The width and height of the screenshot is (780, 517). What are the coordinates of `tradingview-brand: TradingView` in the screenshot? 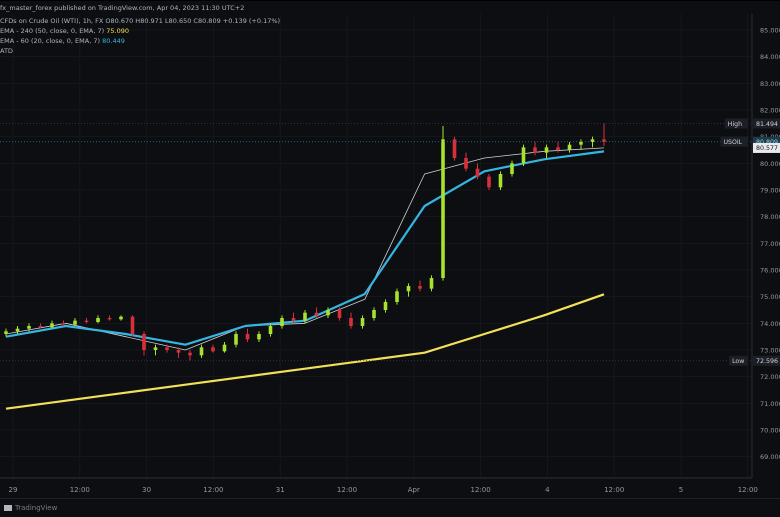 It's located at (30, 508).